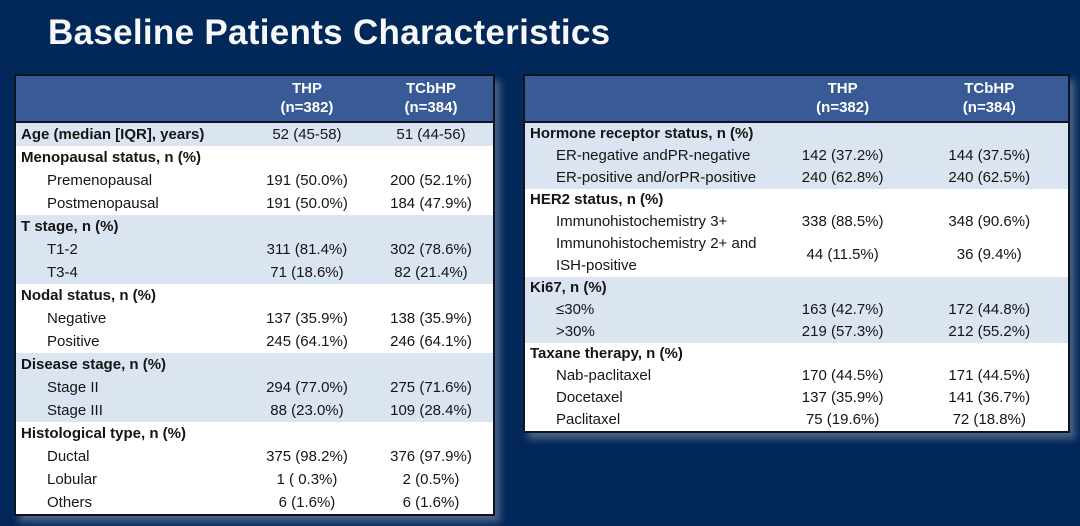 This screenshot has height=526, width=1080. I want to click on tcbhp-value: 172 (44.8%), so click(989, 309).